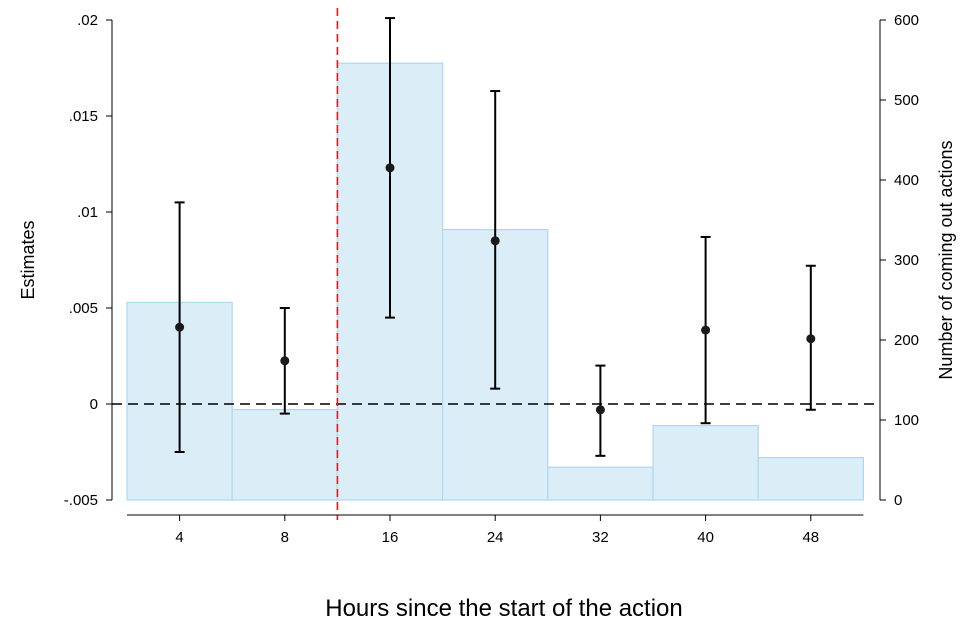 This screenshot has width=966, height=628. I want to click on y-right-tick-label: 500, so click(906, 100).